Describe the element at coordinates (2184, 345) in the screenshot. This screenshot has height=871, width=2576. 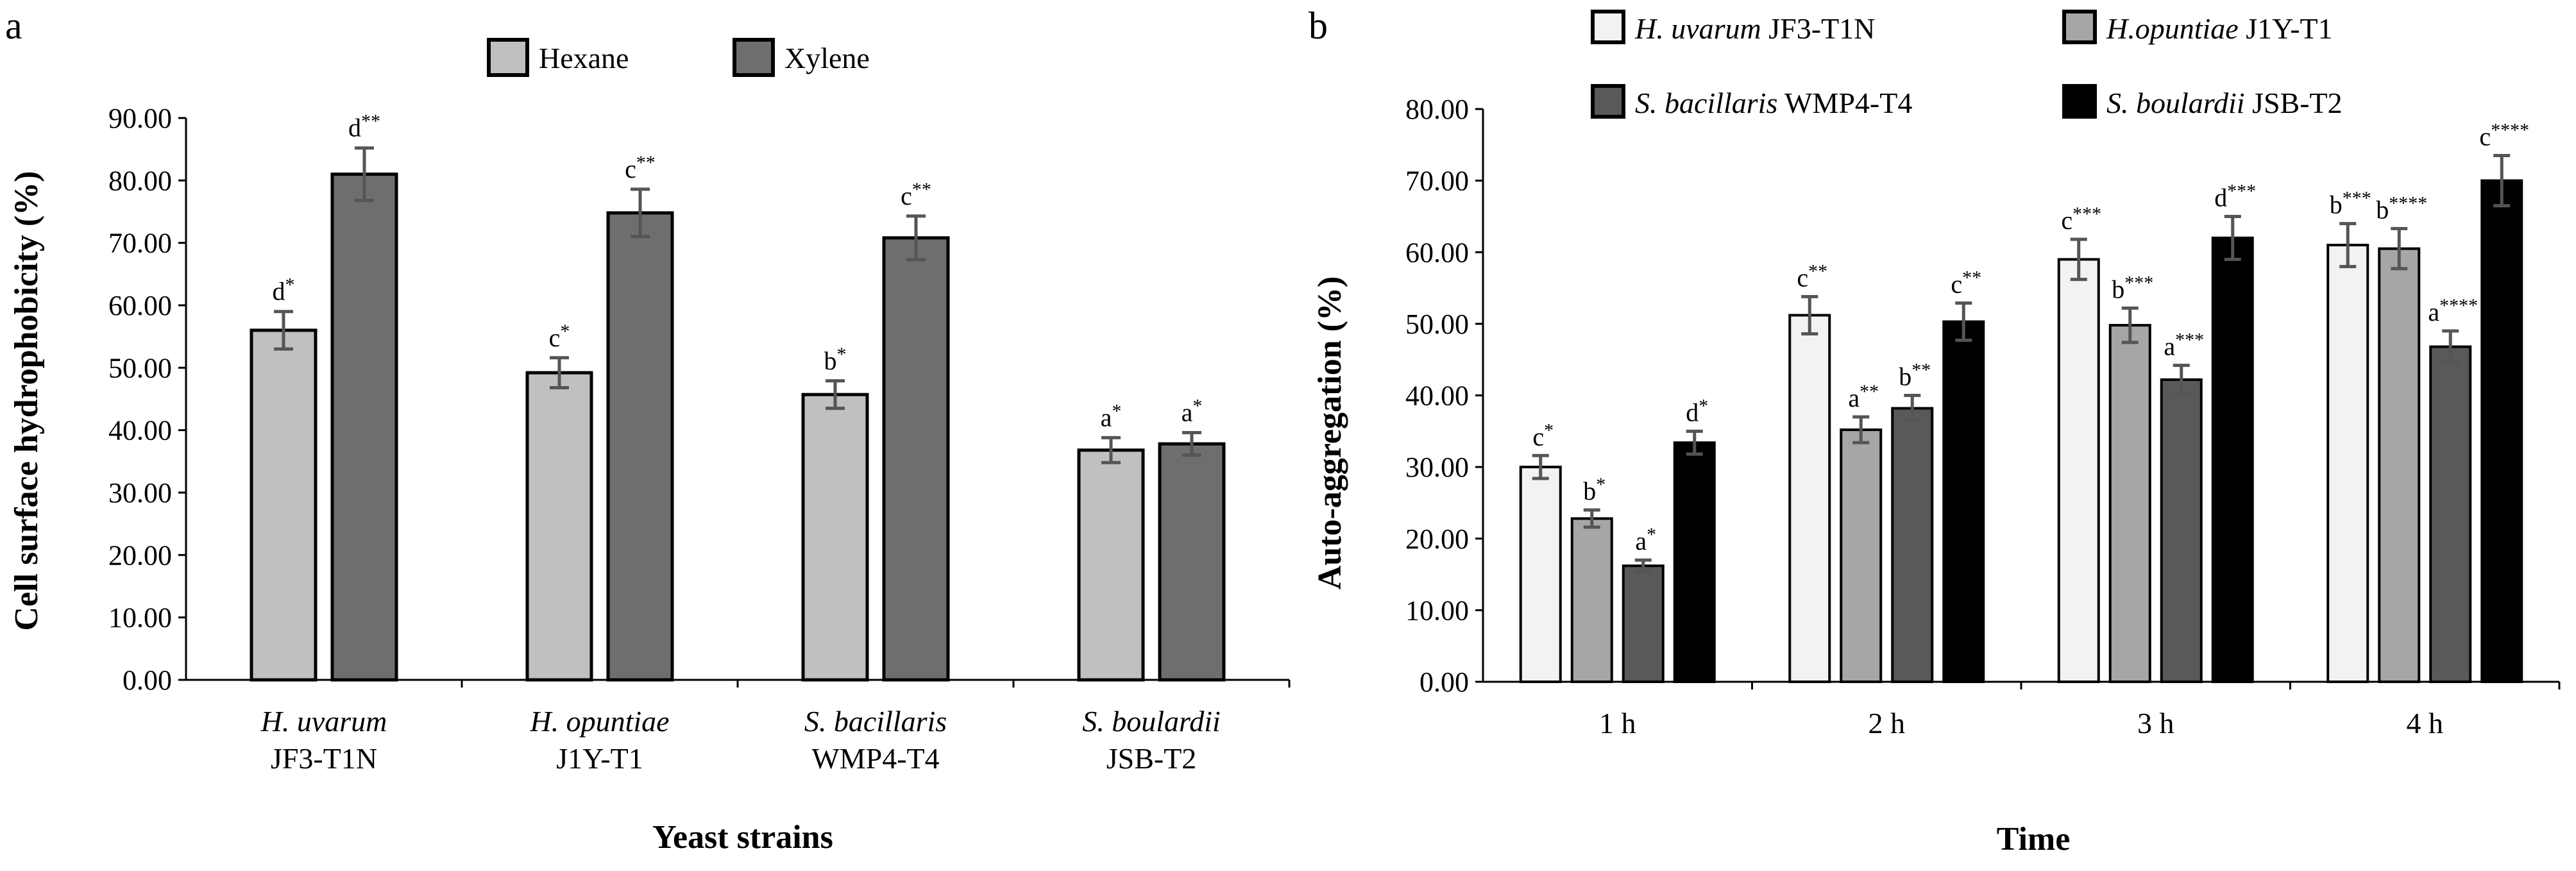
I see `significance-label: a***` at that location.